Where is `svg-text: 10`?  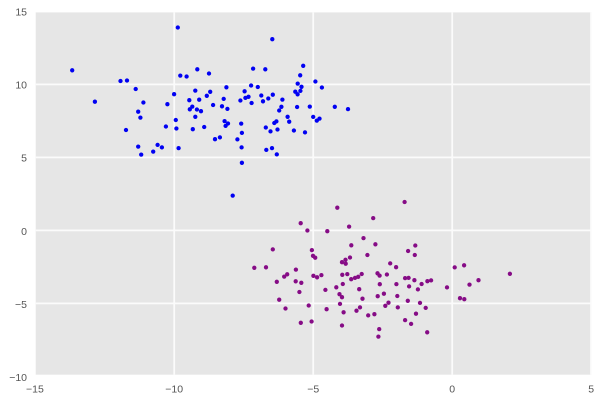
svg-text: 10 is located at coordinates (21, 86).